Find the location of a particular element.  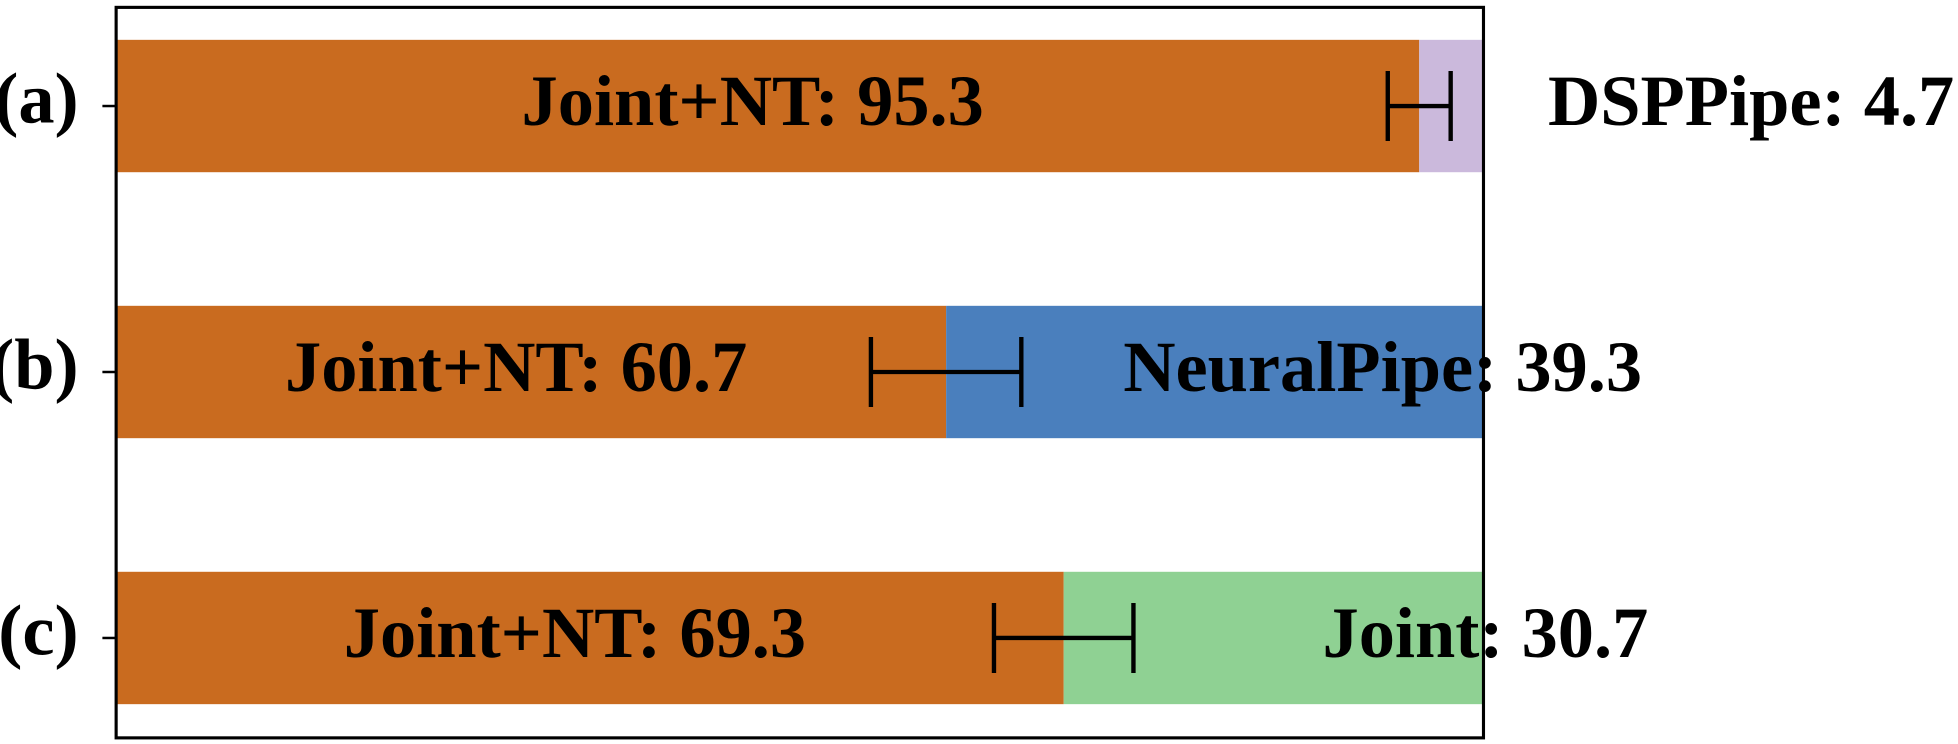

value-label: NeuralPipe: 39.3 is located at coordinates (1382, 366).